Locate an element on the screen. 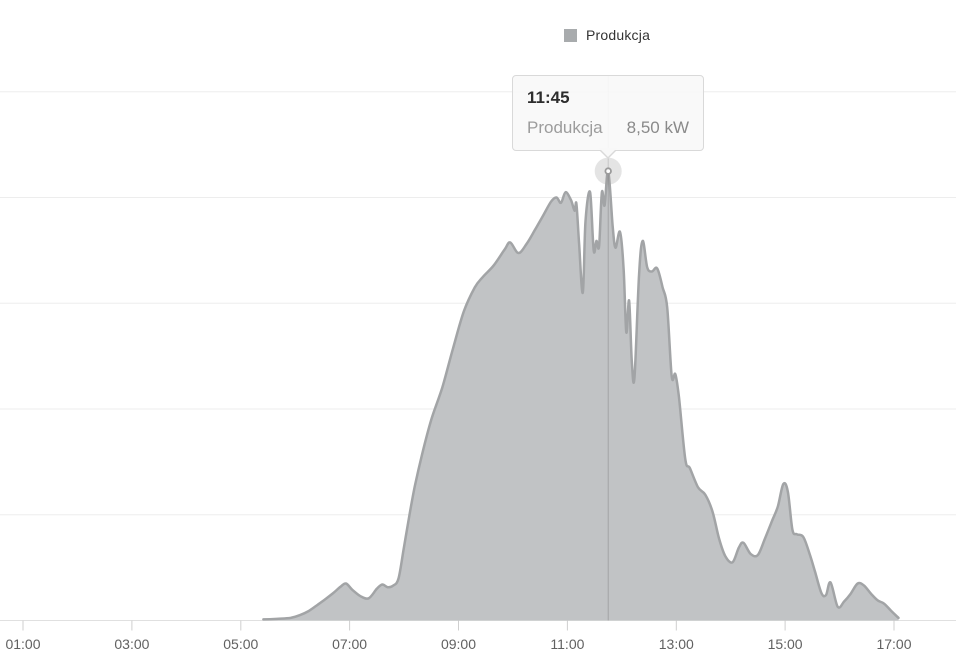  chart-tooltip: 11:45 Produkcja 8,50 kW is located at coordinates (608, 117).